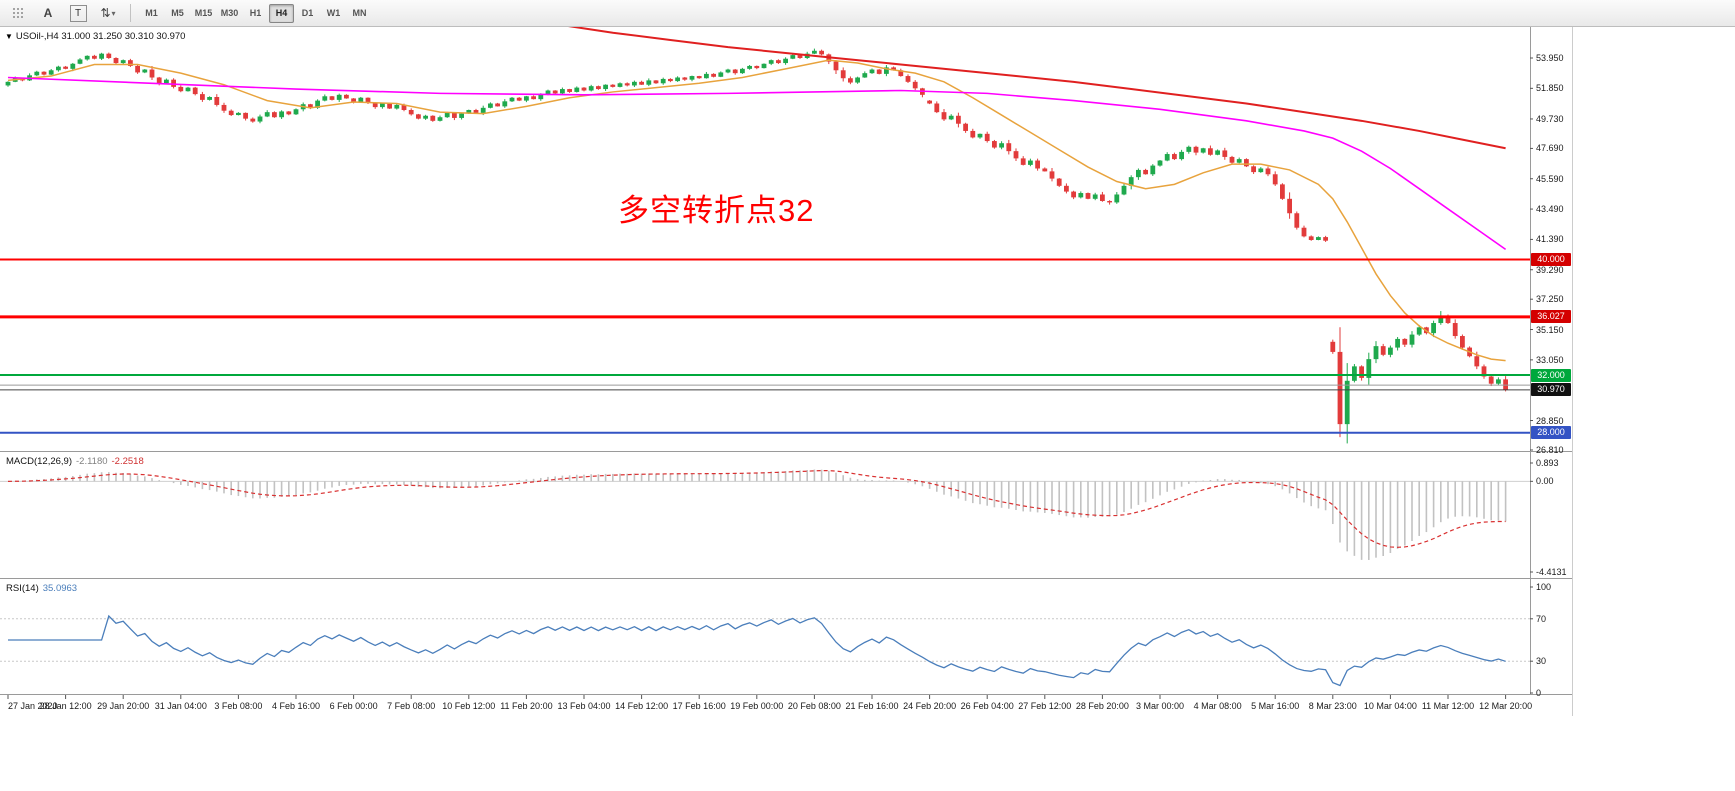  I want to click on macd-signal-line, so click(756, 509).